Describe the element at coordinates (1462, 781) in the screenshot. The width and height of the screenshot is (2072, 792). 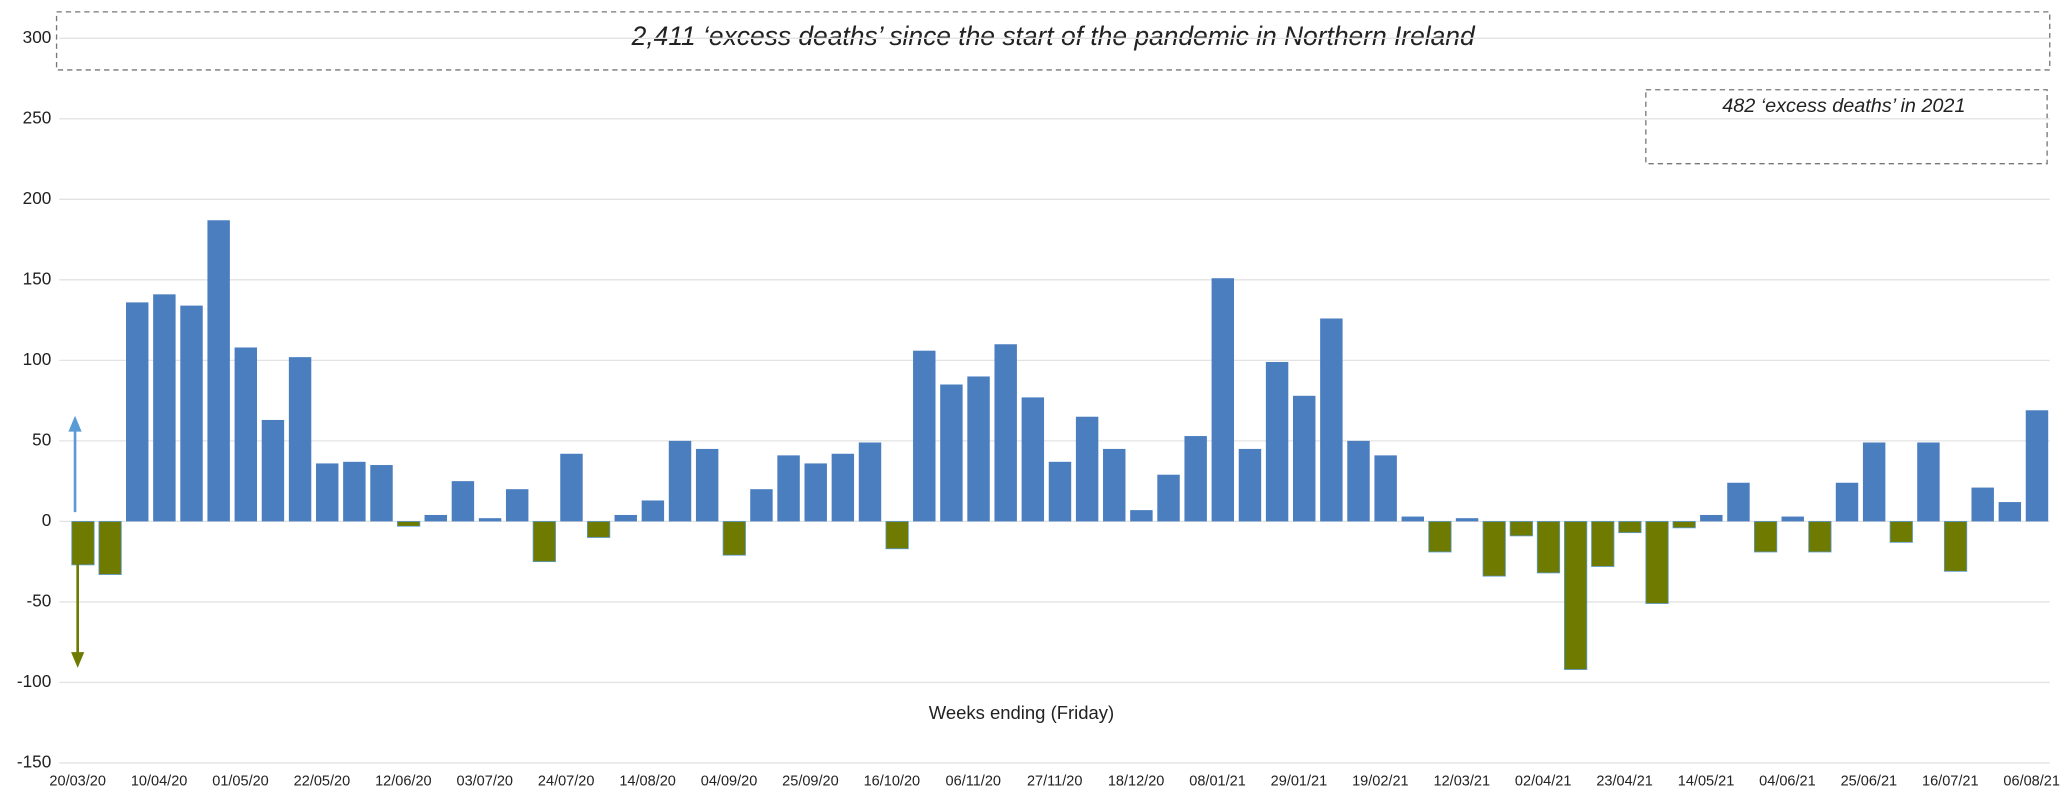
I see `x-tick-label: 12/03/21` at that location.